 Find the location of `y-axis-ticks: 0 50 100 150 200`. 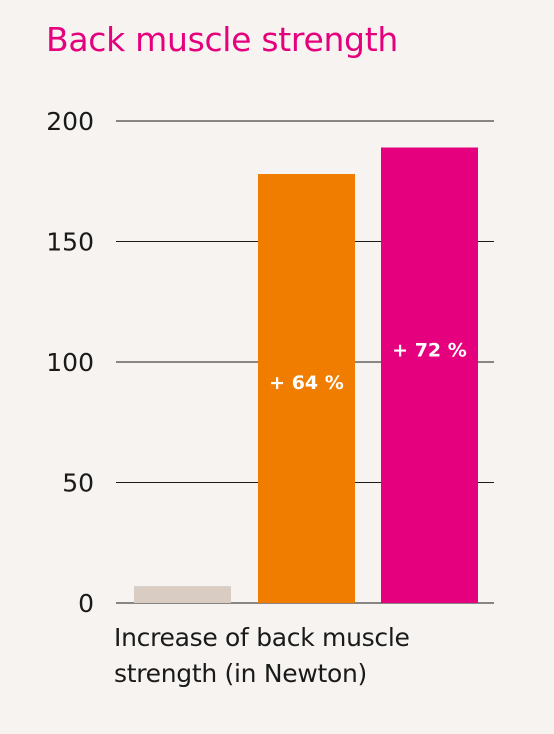

y-axis-ticks: 0 50 100 150 200 is located at coordinates (70, 362).